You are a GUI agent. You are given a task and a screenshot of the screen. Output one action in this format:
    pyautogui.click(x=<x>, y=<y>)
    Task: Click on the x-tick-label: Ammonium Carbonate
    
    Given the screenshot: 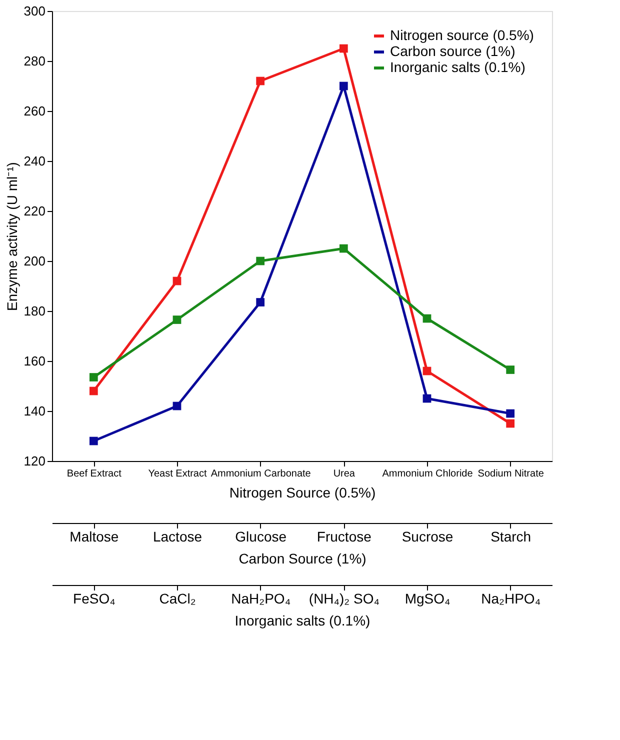 What is the action you would take?
    pyautogui.click(x=261, y=474)
    